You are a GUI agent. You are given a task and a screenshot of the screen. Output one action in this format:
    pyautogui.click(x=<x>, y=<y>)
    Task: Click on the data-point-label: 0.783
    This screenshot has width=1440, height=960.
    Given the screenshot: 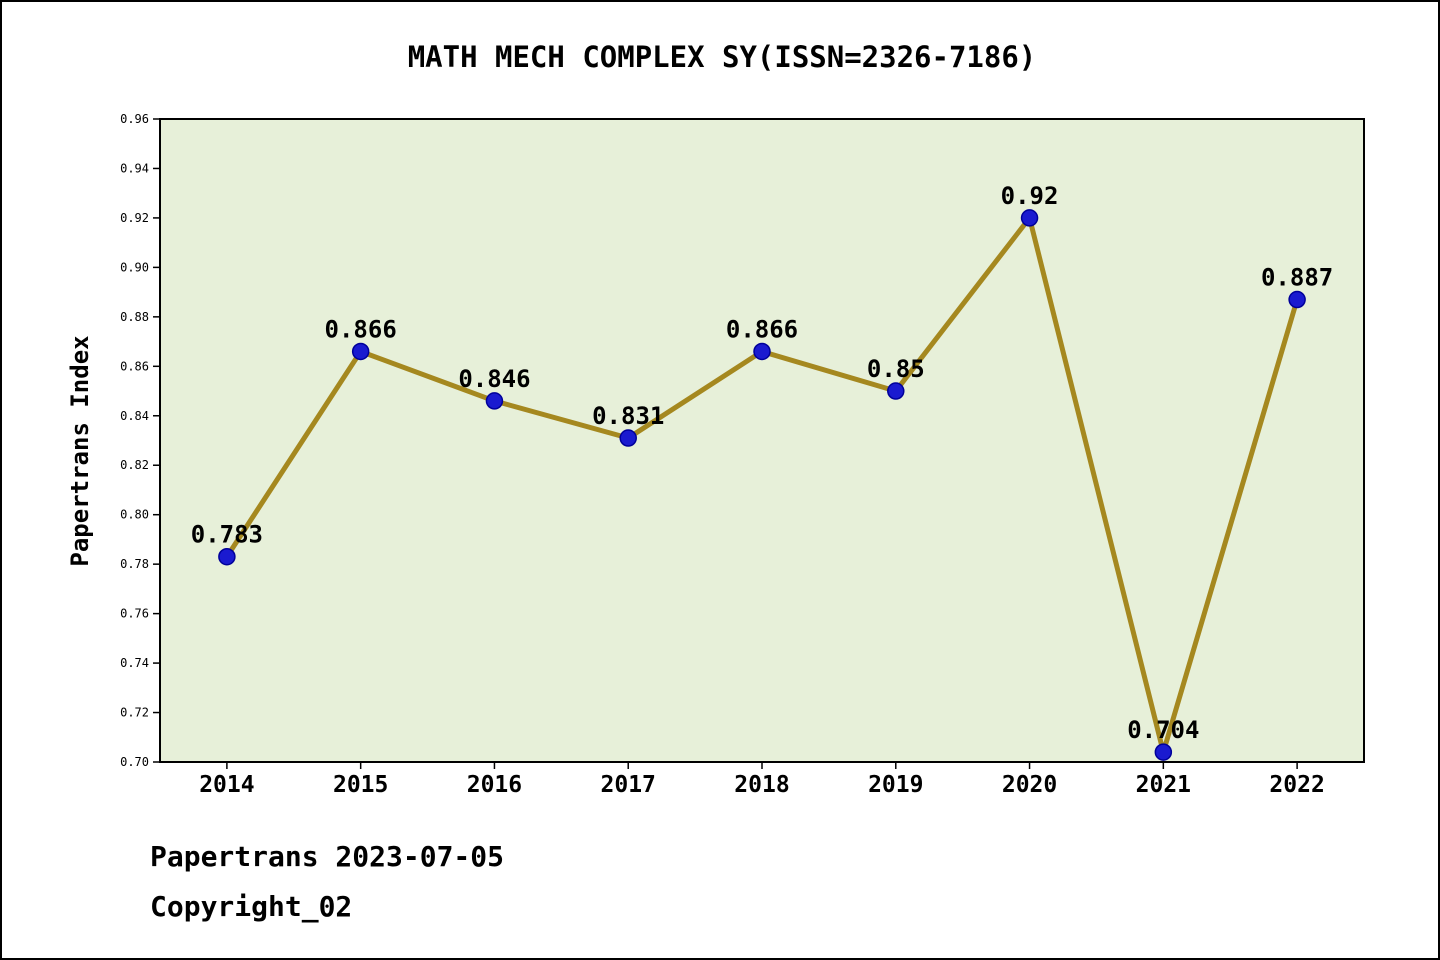 What is the action you would take?
    pyautogui.click(x=227, y=535)
    